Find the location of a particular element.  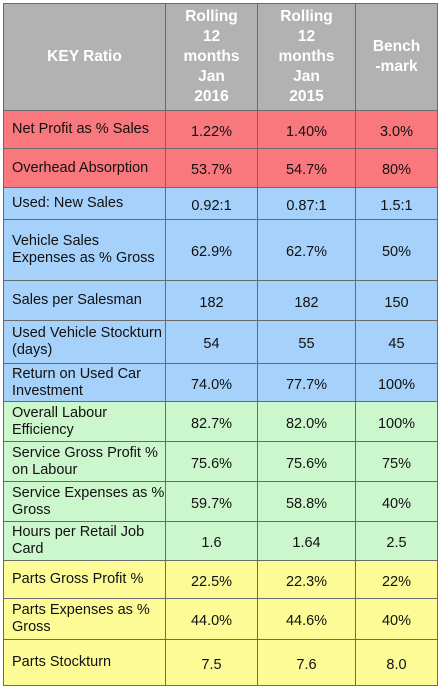

ratio-label: Parts Gross Profit % is located at coordinates (84, 579).